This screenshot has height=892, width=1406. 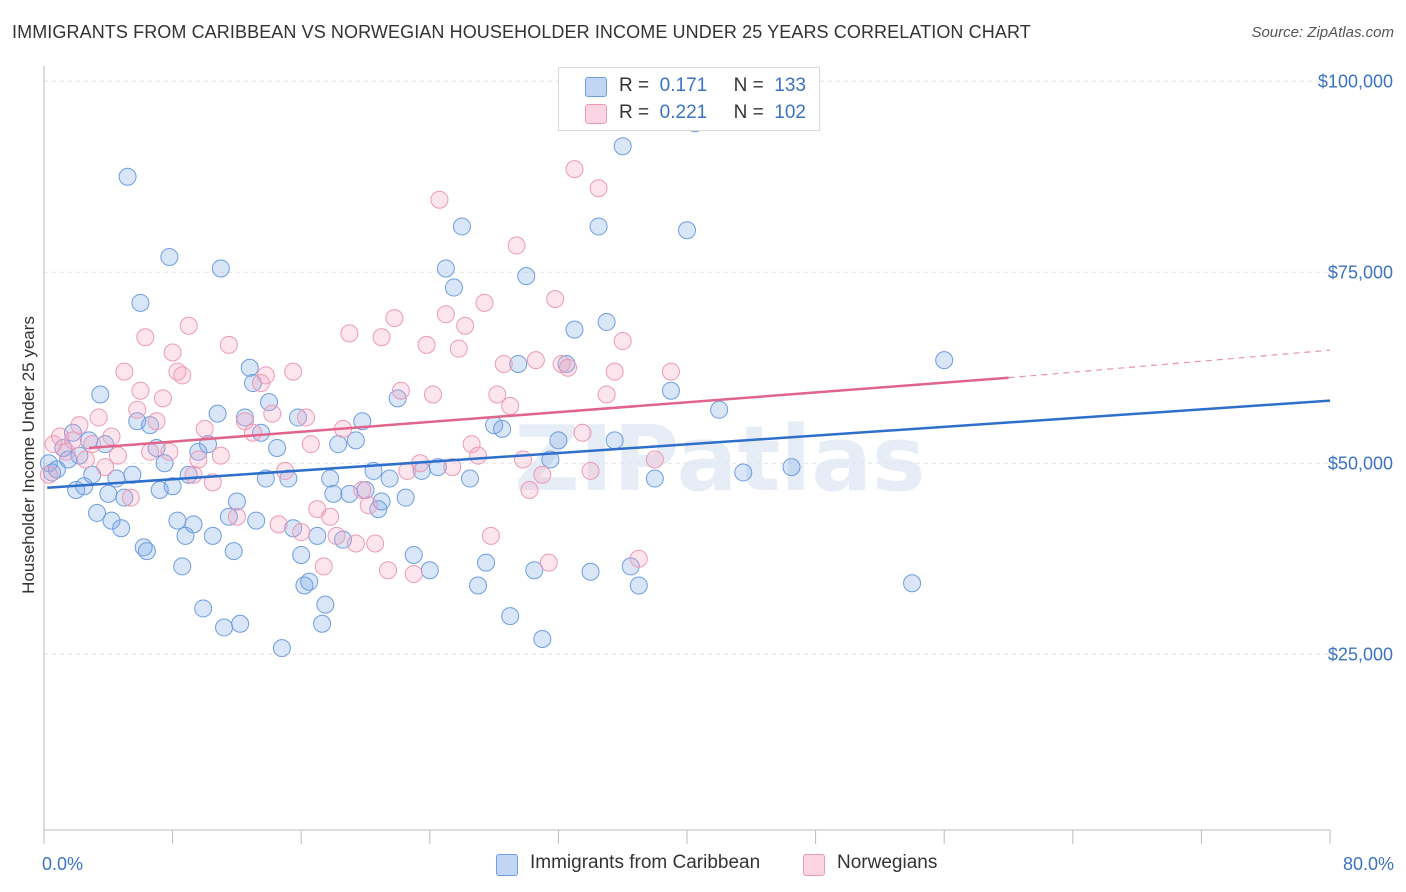 I want to click on y-axis-label: Householder Income Under 25 years, so click(x=28, y=455).